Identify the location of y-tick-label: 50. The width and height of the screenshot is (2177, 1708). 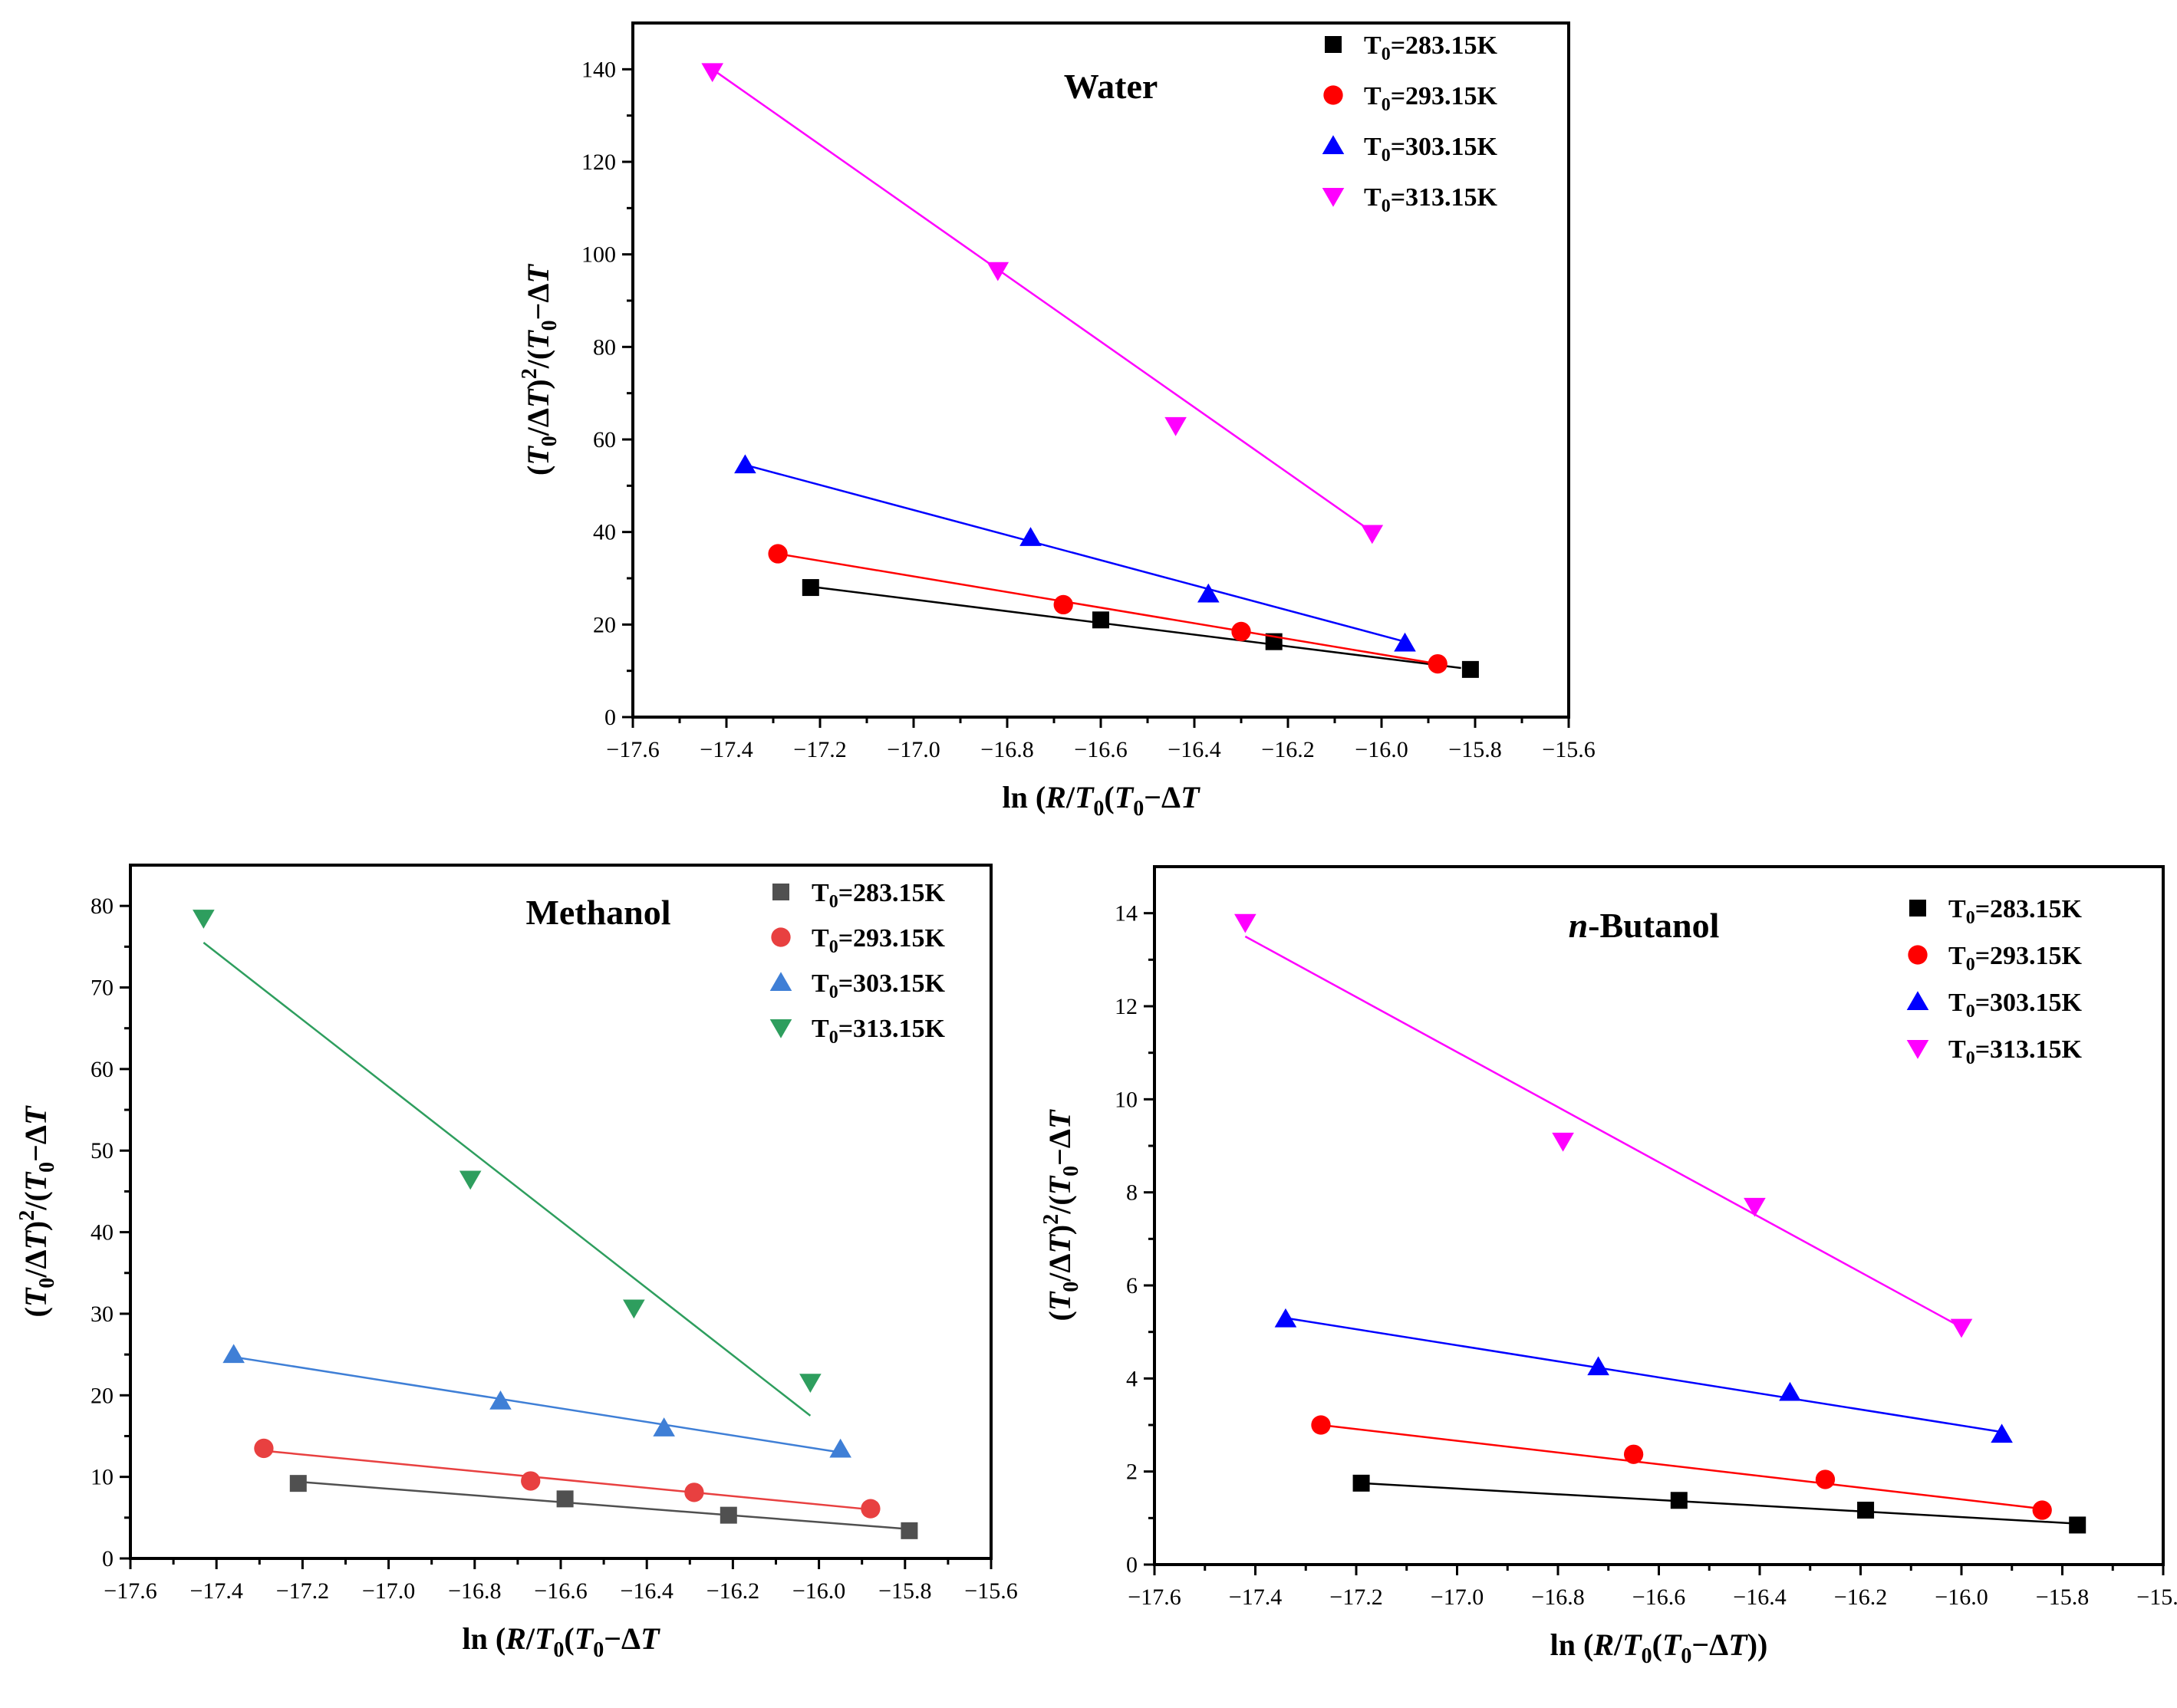
(102, 1150).